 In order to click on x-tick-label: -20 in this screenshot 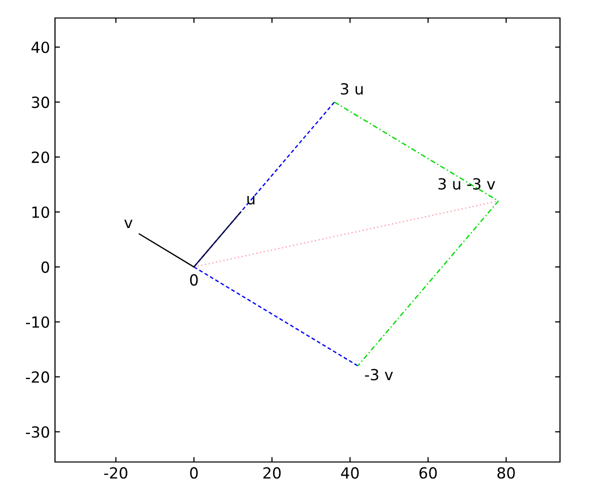, I will do `click(116, 473)`.